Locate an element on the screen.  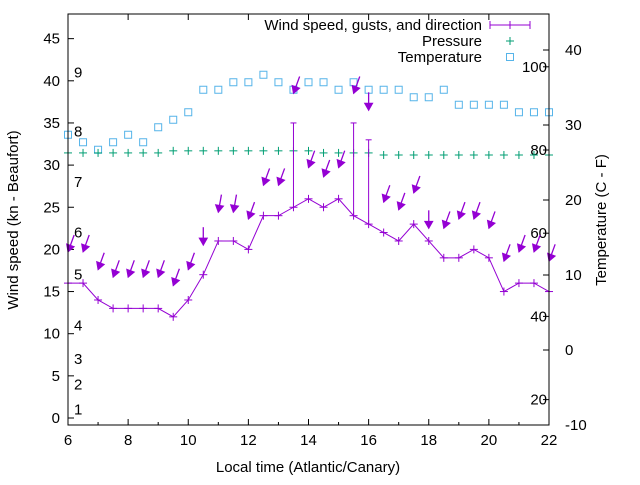
beaufort-label: 7 is located at coordinates (78, 182).